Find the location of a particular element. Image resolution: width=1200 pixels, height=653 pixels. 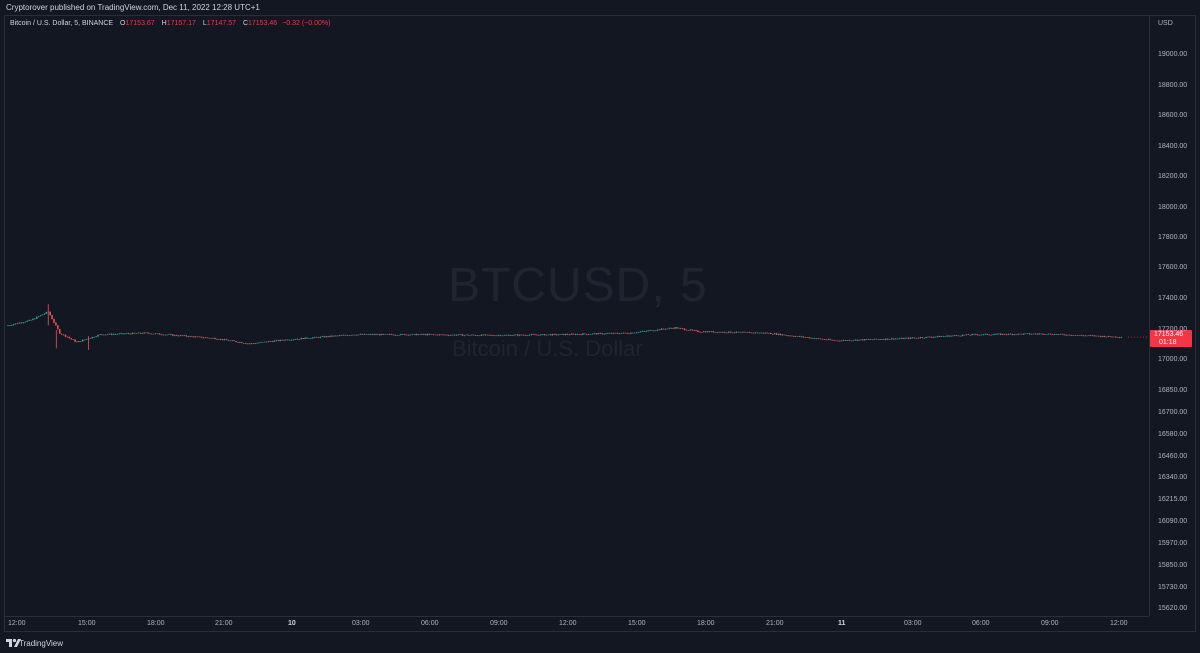

footer-brand: TradingView is located at coordinates (41, 643).